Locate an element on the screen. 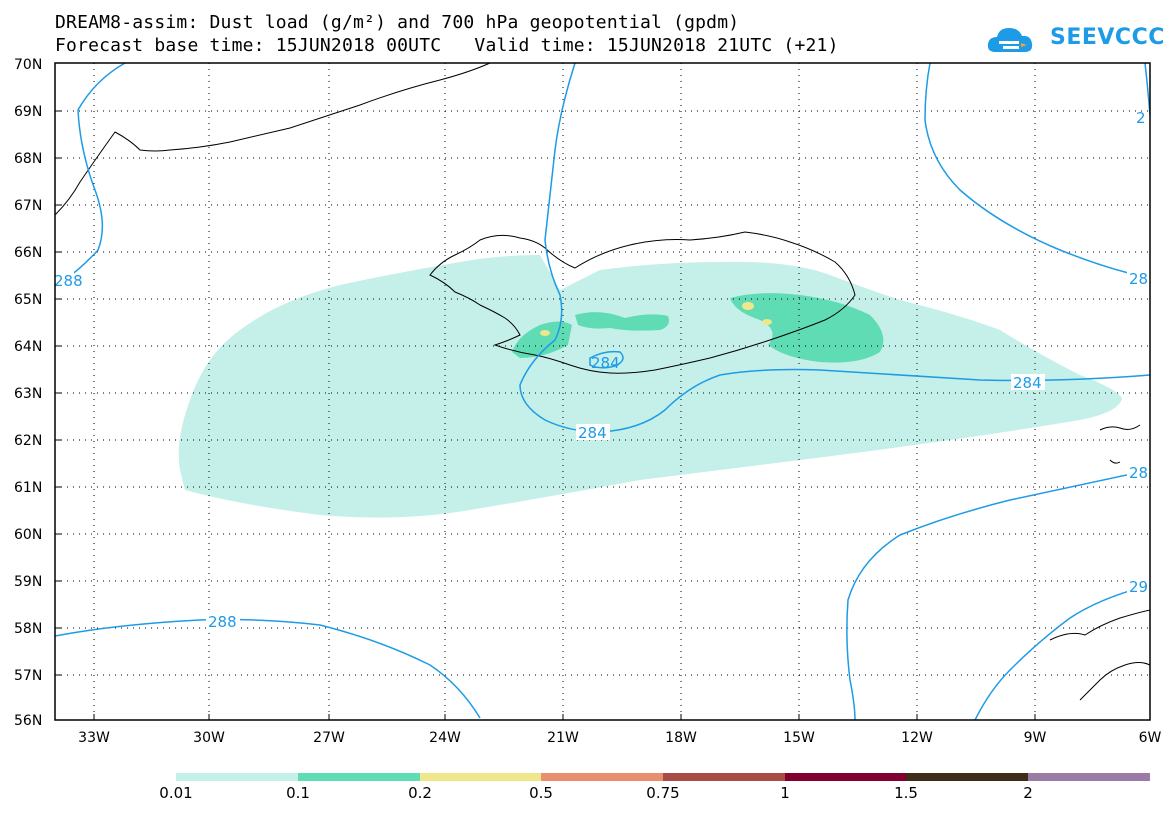 Image resolution: width=1175 pixels, height=815 pixels. lat-label: 70N is located at coordinates (28, 65).